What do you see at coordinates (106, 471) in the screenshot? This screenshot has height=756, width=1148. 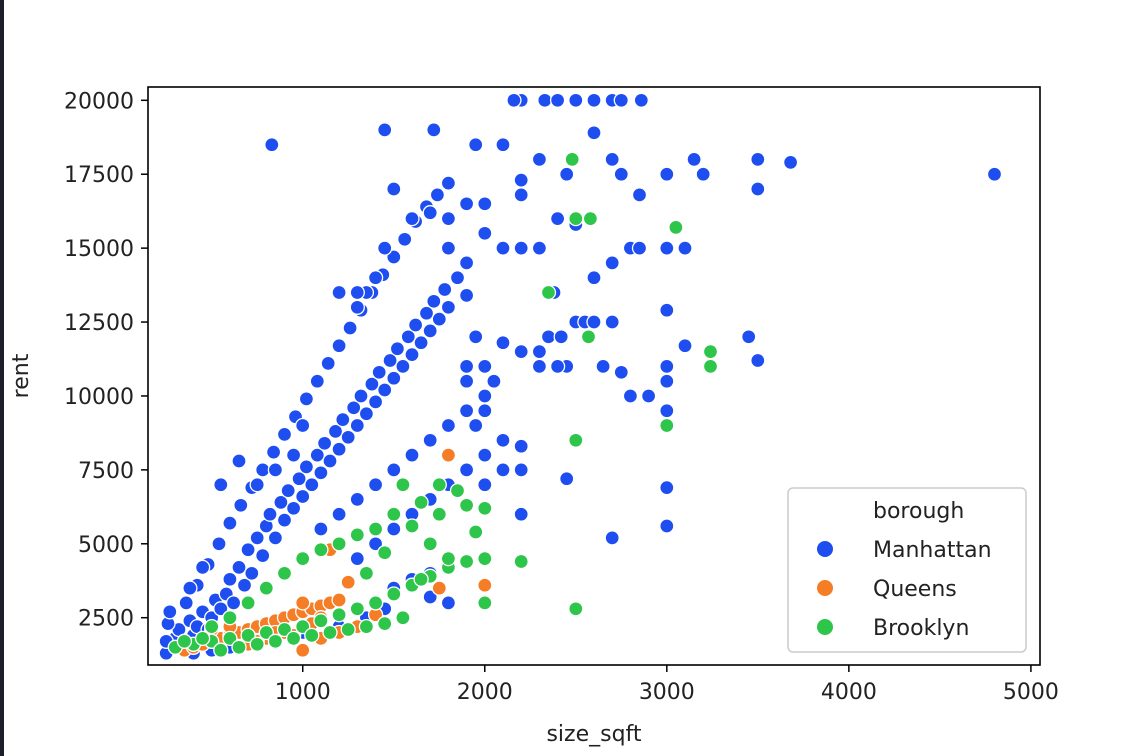 I see `y-tick-label: 7500` at bounding box center [106, 471].